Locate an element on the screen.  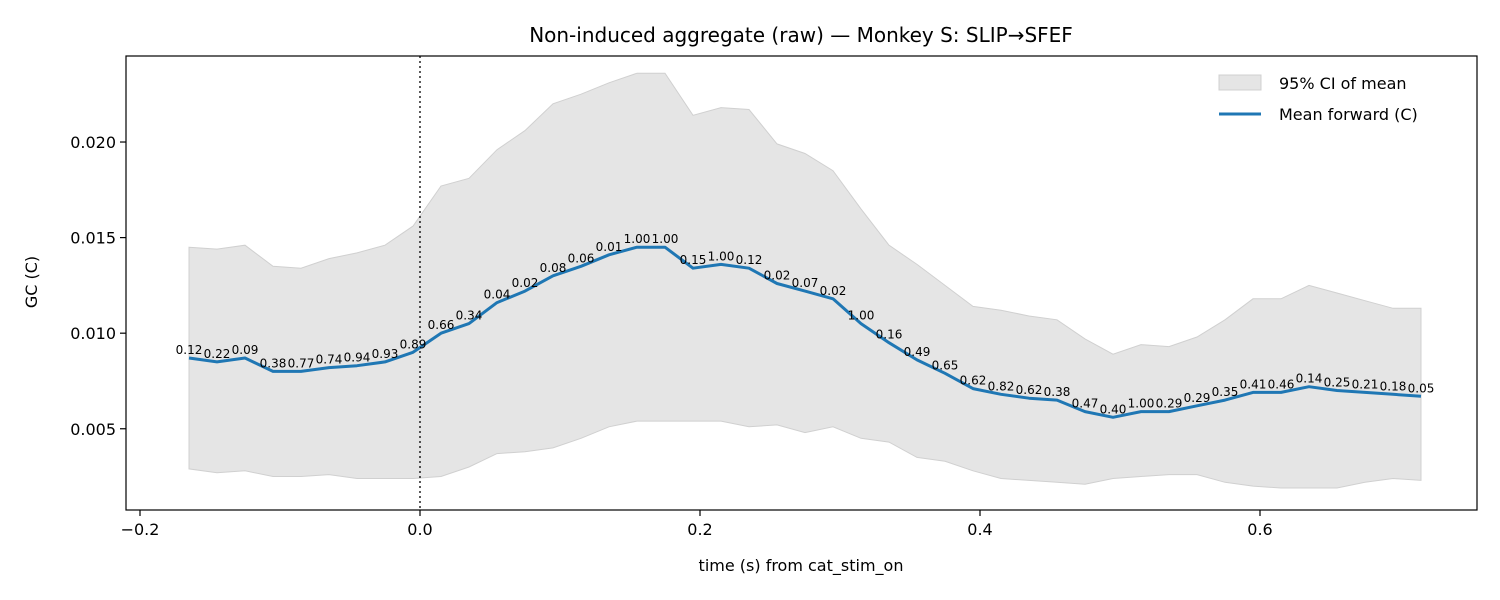
y-axis-label: GC (C) is located at coordinates (31, 282).